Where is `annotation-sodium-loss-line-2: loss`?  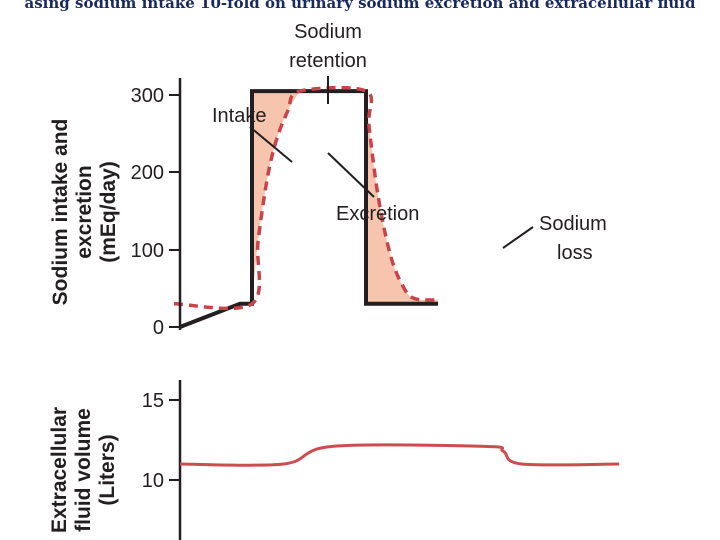 annotation-sodium-loss-line-2: loss is located at coordinates (575, 253).